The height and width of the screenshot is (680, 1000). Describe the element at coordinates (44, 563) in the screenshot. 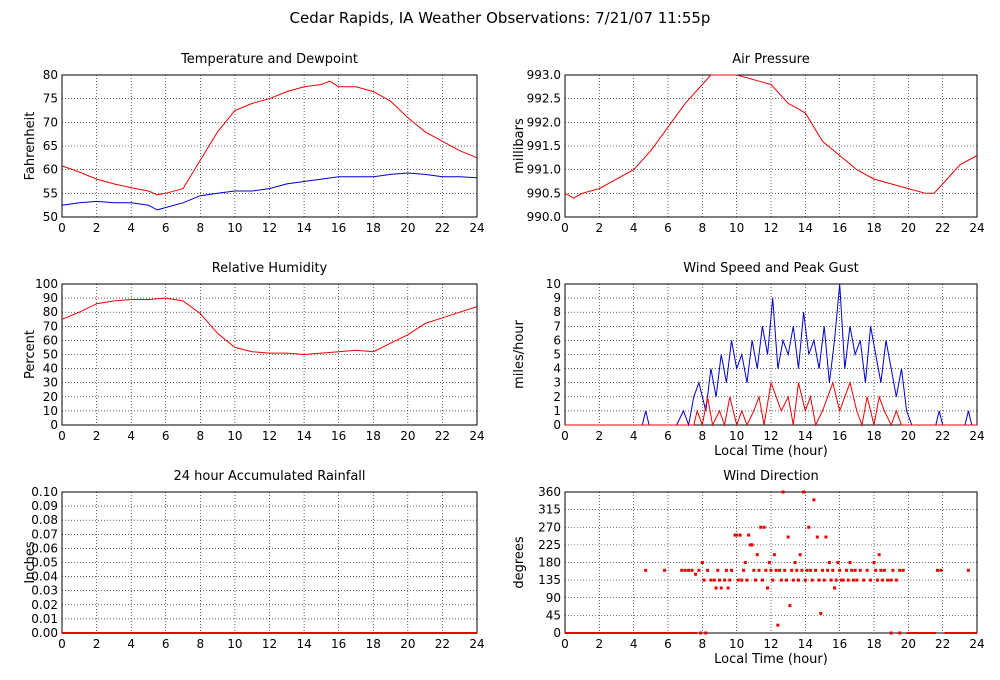

I see `y-tick-label: 0.05` at that location.